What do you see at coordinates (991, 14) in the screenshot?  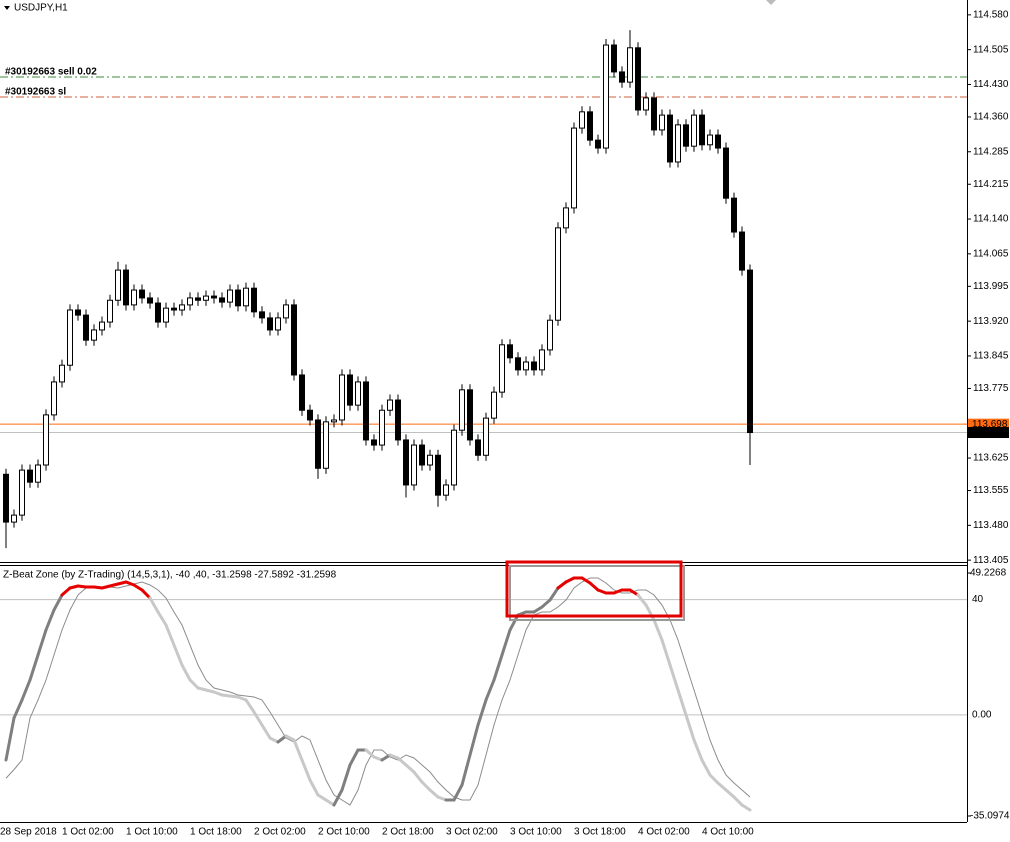 I see `y-tick-label: 114.580` at bounding box center [991, 14].